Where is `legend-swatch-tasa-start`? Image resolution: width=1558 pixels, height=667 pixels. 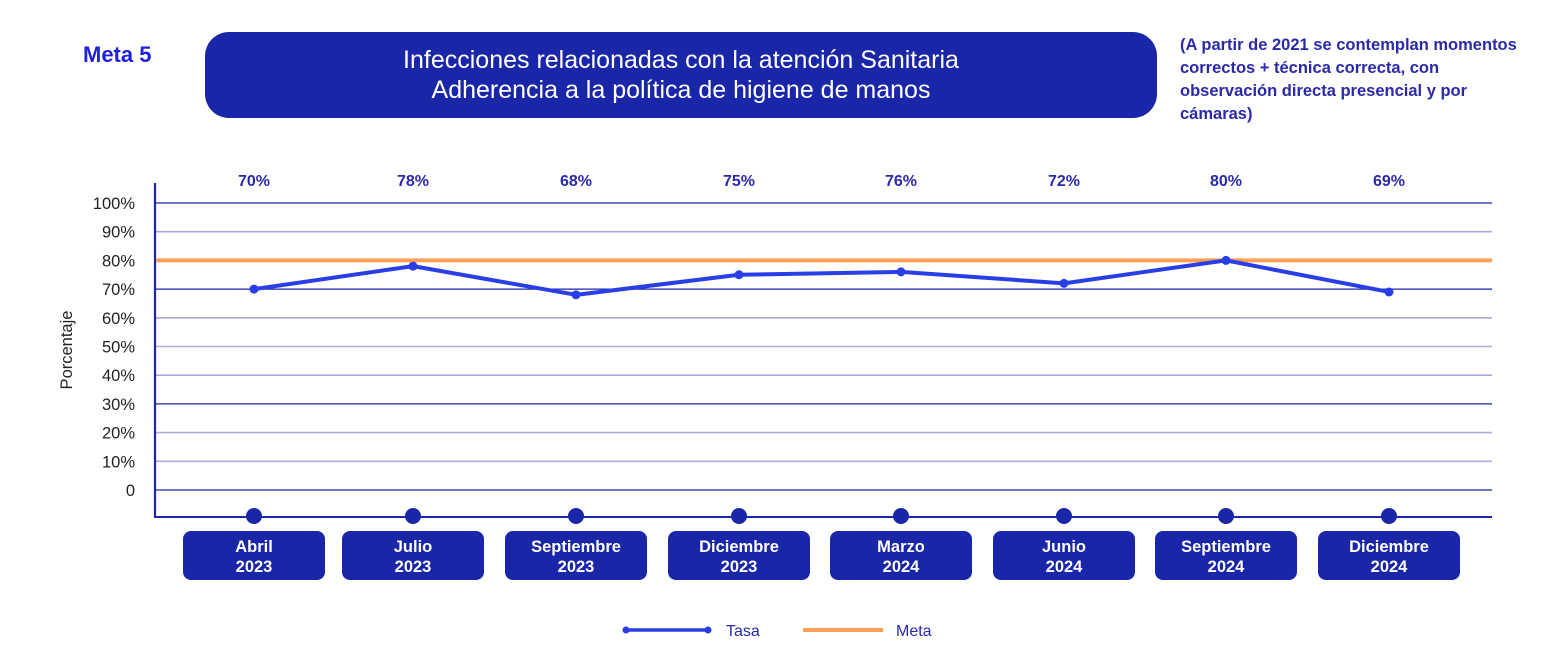 legend-swatch-tasa-start is located at coordinates (626, 630).